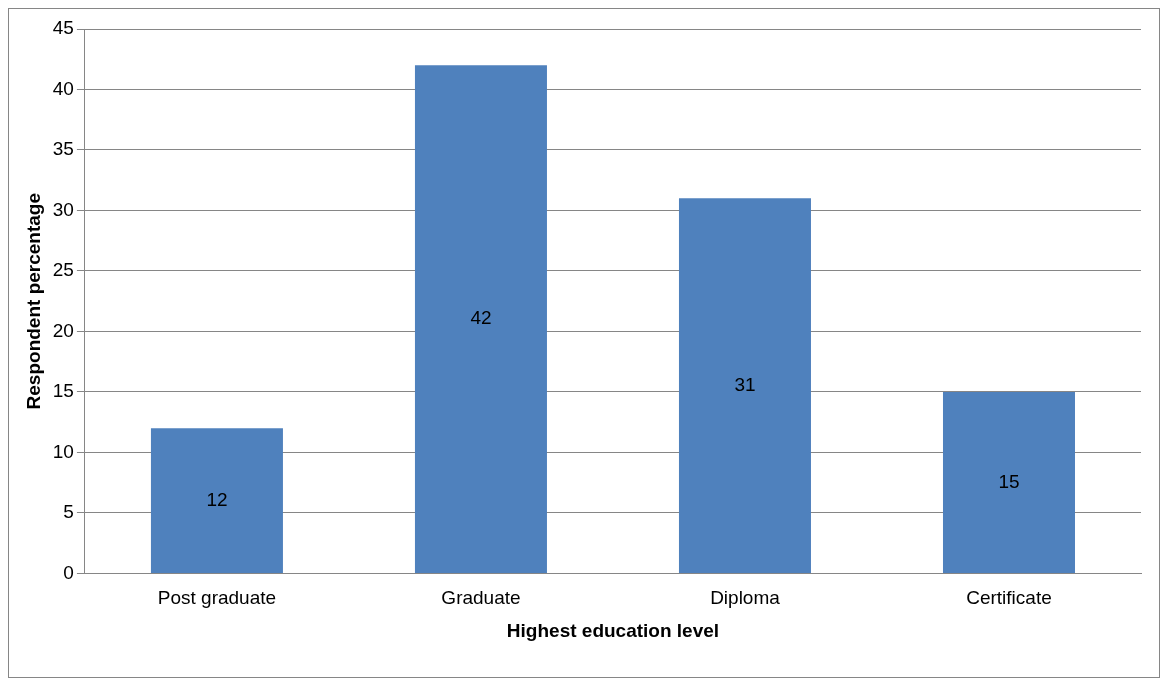 The image size is (1170, 689). What do you see at coordinates (63, 330) in the screenshot?
I see `y-tick-label: 20` at bounding box center [63, 330].